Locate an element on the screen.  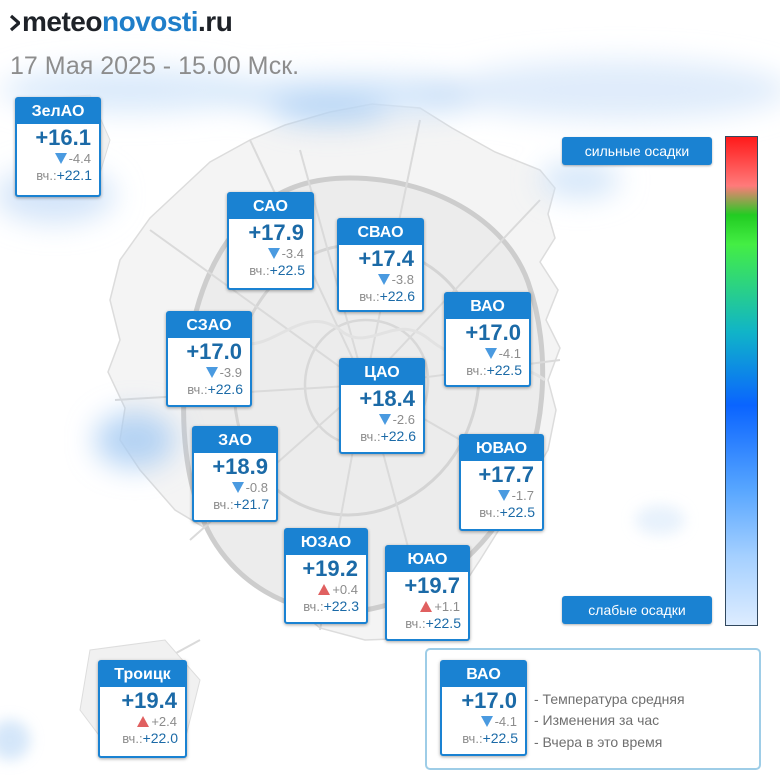
hourly-change-value: -3.8 is located at coordinates (402, 279).